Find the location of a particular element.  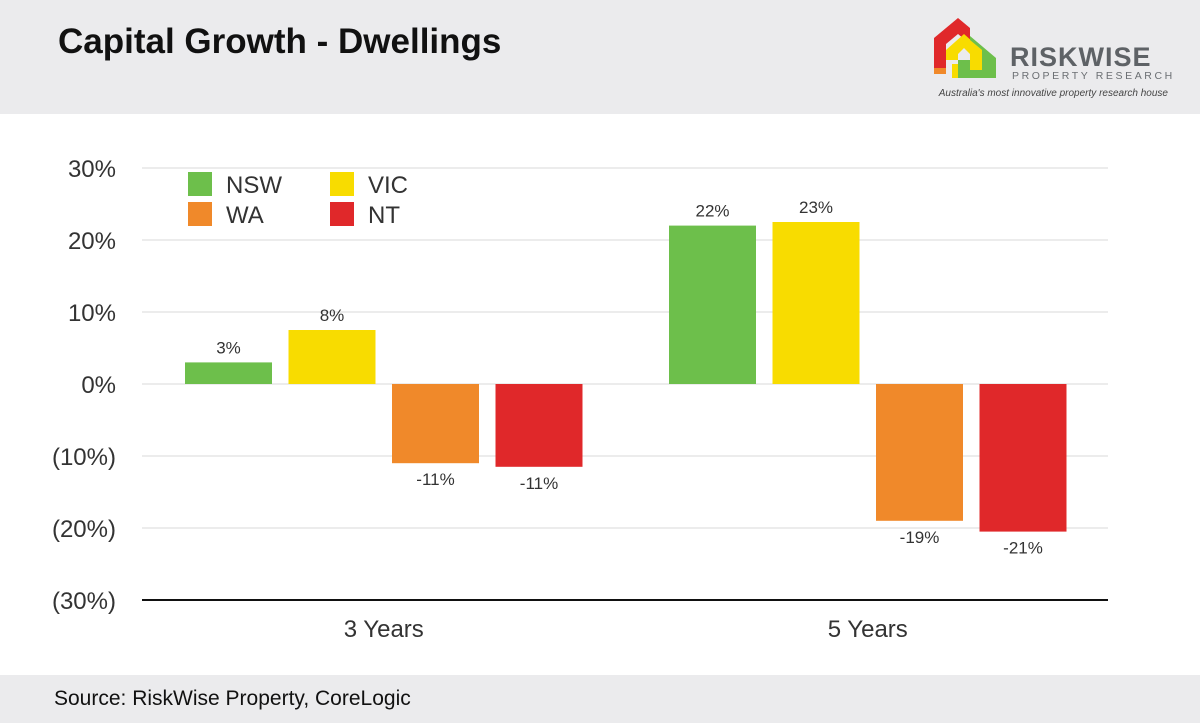

y-axis-ticks: 30% 20% 10% 0% (10%) (20%) (30%) is located at coordinates (84, 385).